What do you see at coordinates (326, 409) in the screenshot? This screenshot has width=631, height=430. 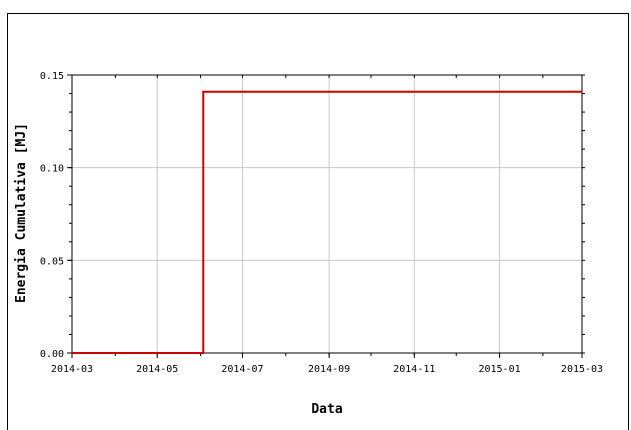 I see `x-axis-title: Data` at bounding box center [326, 409].